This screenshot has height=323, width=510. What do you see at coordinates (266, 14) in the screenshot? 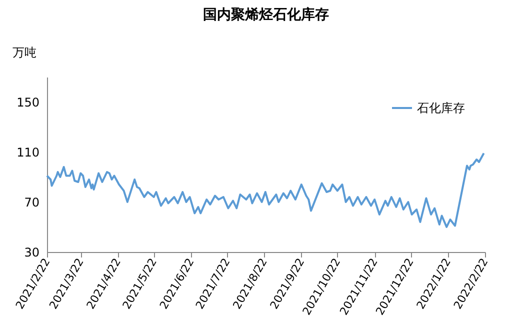
I see `chart-title: 国内聚烯烃石化库存` at bounding box center [266, 14].